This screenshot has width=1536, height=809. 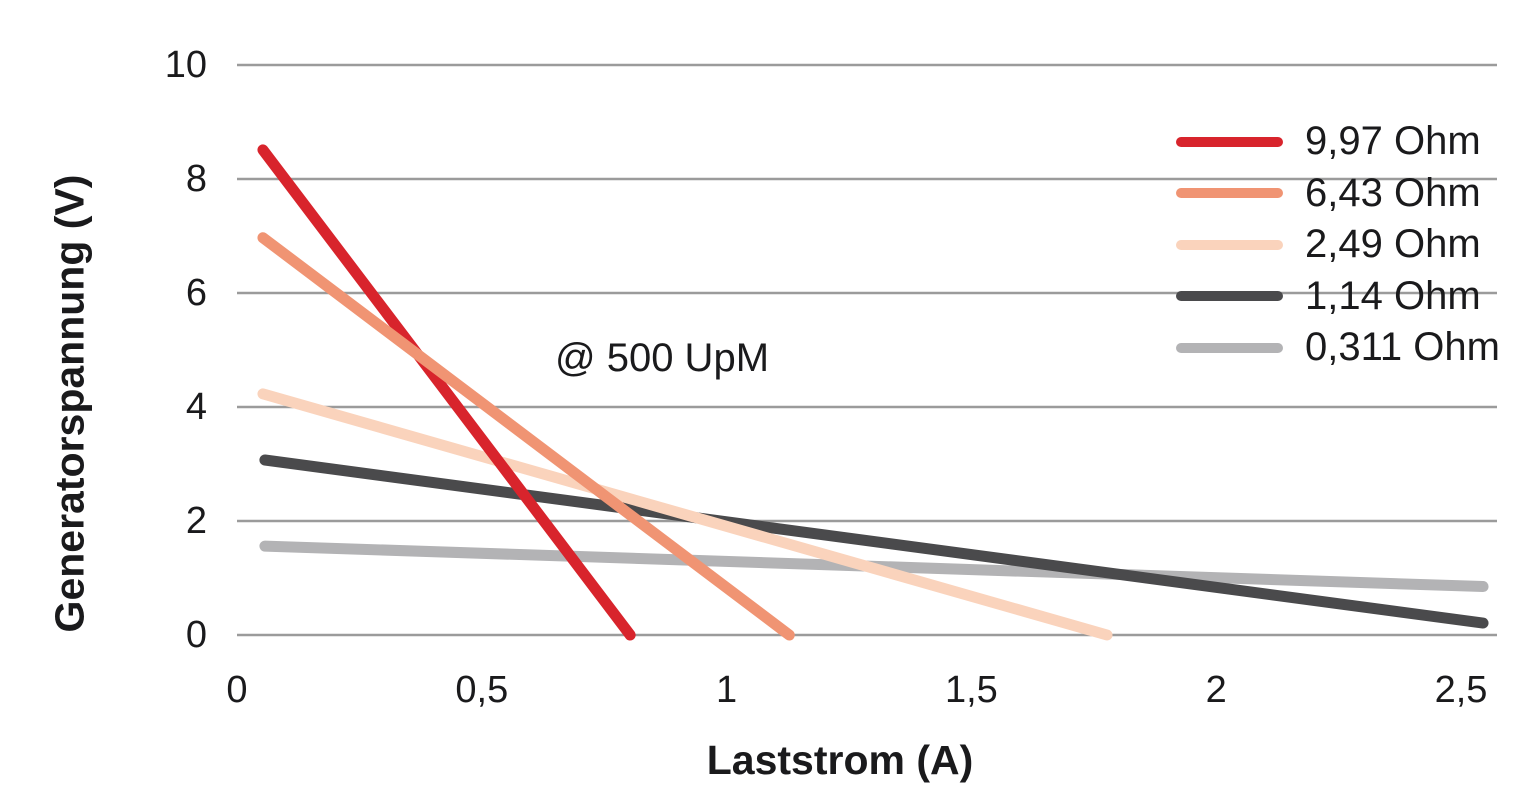 I want to click on y-tick-label-10: 10, so click(x=185, y=65).